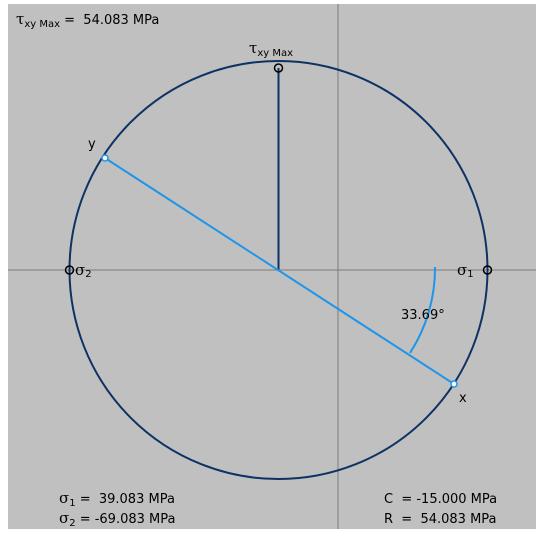  I want to click on sigma2-label: σ2, so click(83, 270).